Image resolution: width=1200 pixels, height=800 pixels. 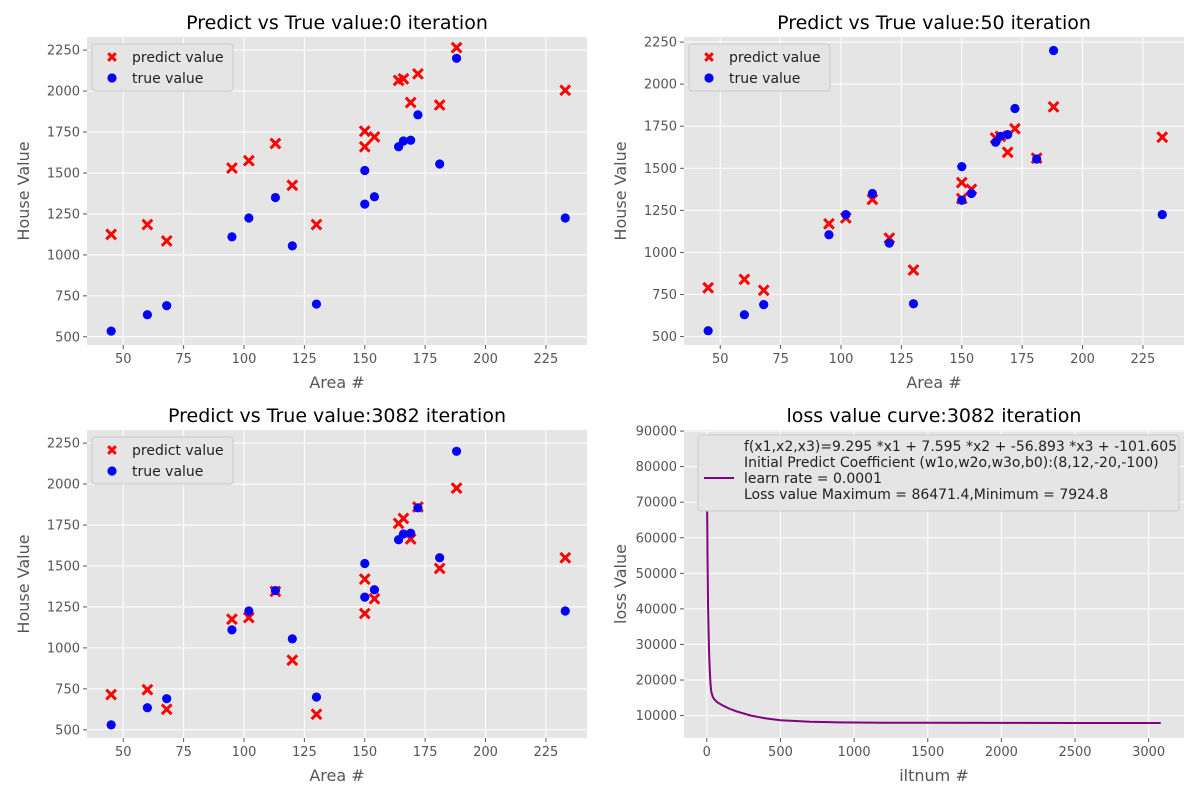 What do you see at coordinates (933, 382) in the screenshot?
I see `x-axis-label: Area #` at bounding box center [933, 382].